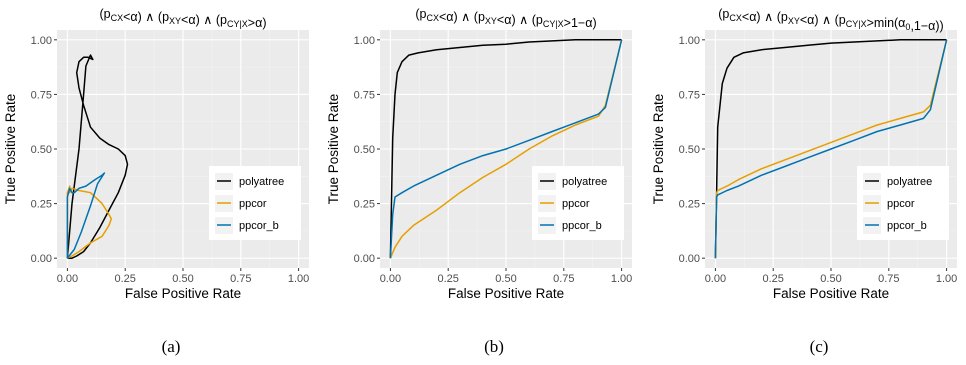 The width and height of the screenshot is (966, 365). Describe the element at coordinates (257, 23) in the screenshot. I see `title-text: >α)` at that location.